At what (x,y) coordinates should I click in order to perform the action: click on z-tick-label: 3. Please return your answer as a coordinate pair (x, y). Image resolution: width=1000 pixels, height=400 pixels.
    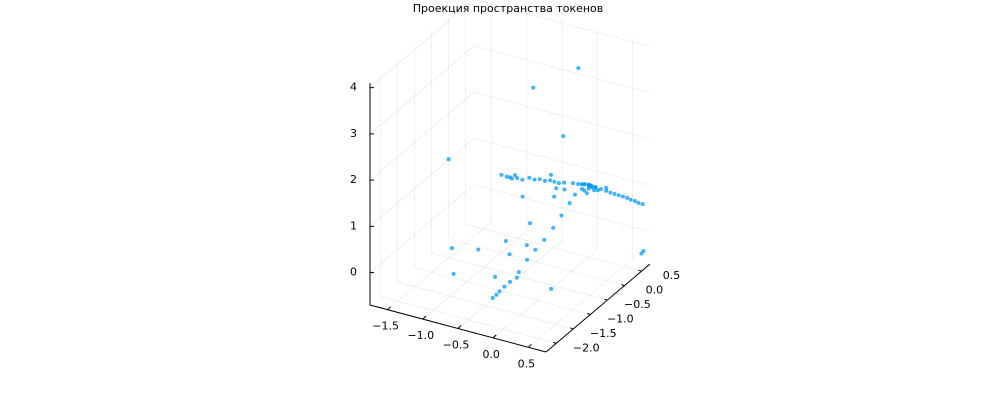
    Looking at the image, I should click on (353, 133).